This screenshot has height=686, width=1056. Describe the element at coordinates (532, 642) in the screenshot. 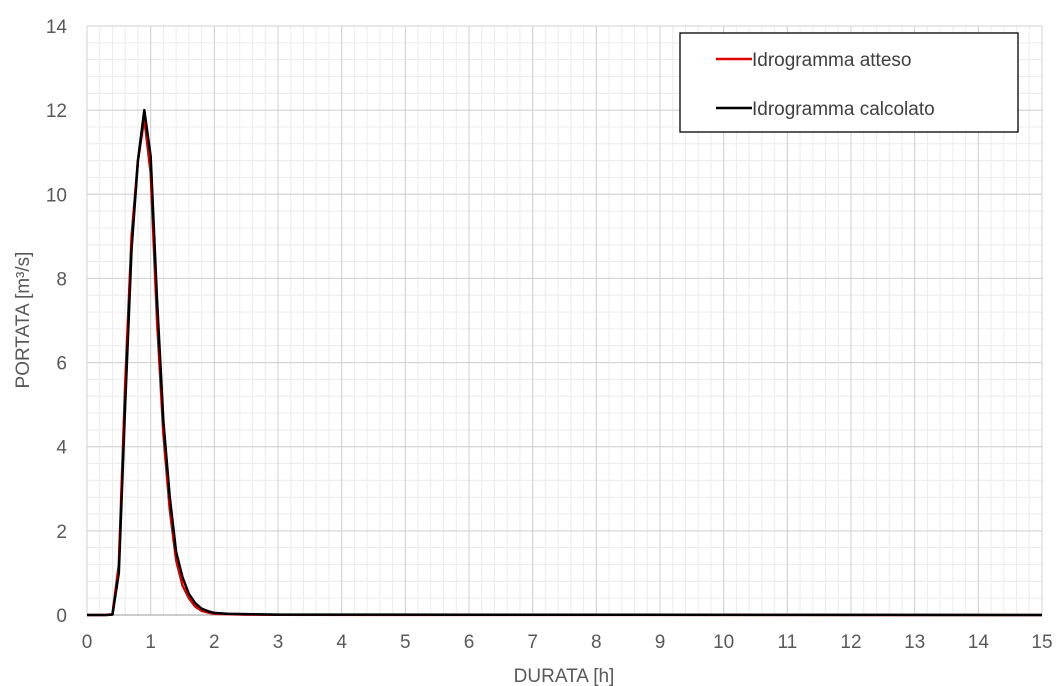

I see `x-tick-label: 7` at that location.